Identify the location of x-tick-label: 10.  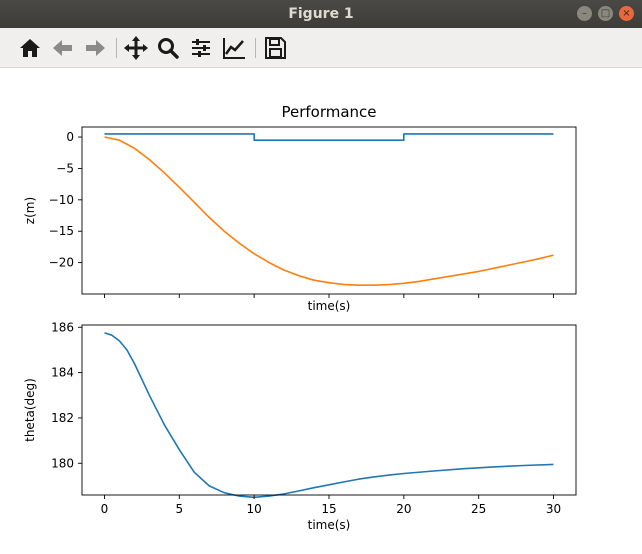
(254, 509).